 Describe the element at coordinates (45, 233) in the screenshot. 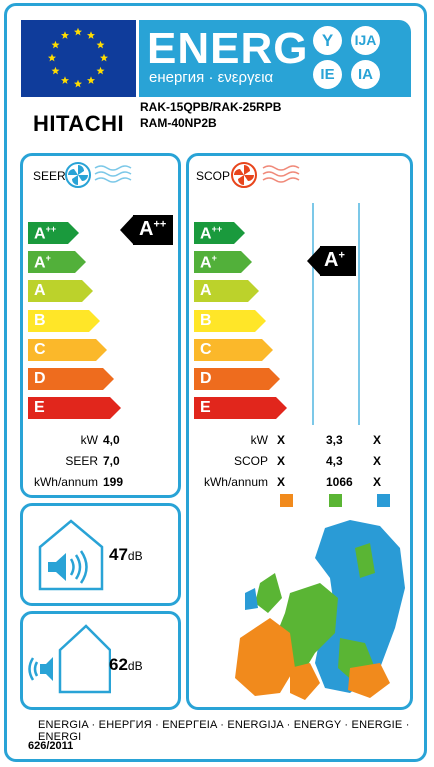

I see `seer-class-label: A++` at that location.